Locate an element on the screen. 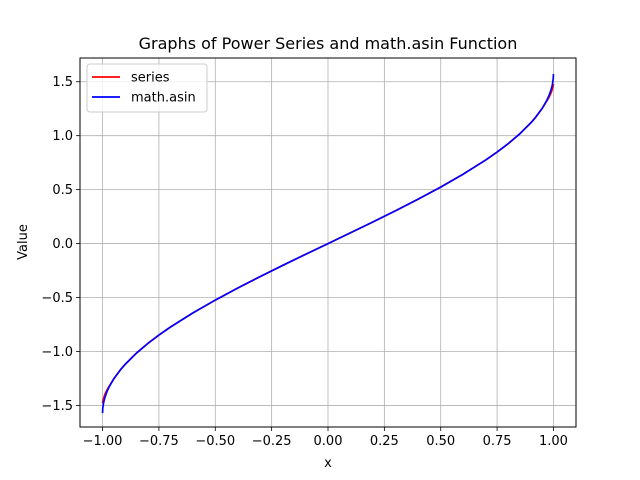 The width and height of the screenshot is (640, 480). x-tick-label: −0.25 is located at coordinates (272, 441).